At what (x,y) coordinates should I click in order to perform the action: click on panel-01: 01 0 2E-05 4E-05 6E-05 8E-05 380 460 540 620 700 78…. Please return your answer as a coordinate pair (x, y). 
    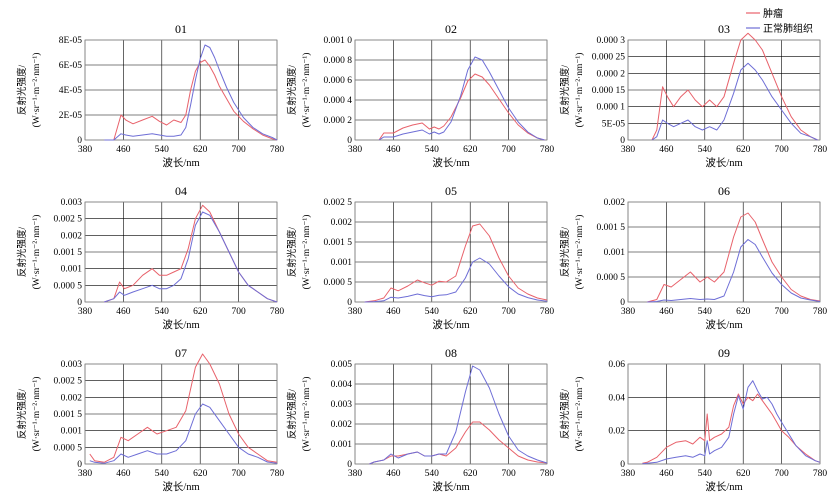
    Looking at the image, I should click on (150, 95).